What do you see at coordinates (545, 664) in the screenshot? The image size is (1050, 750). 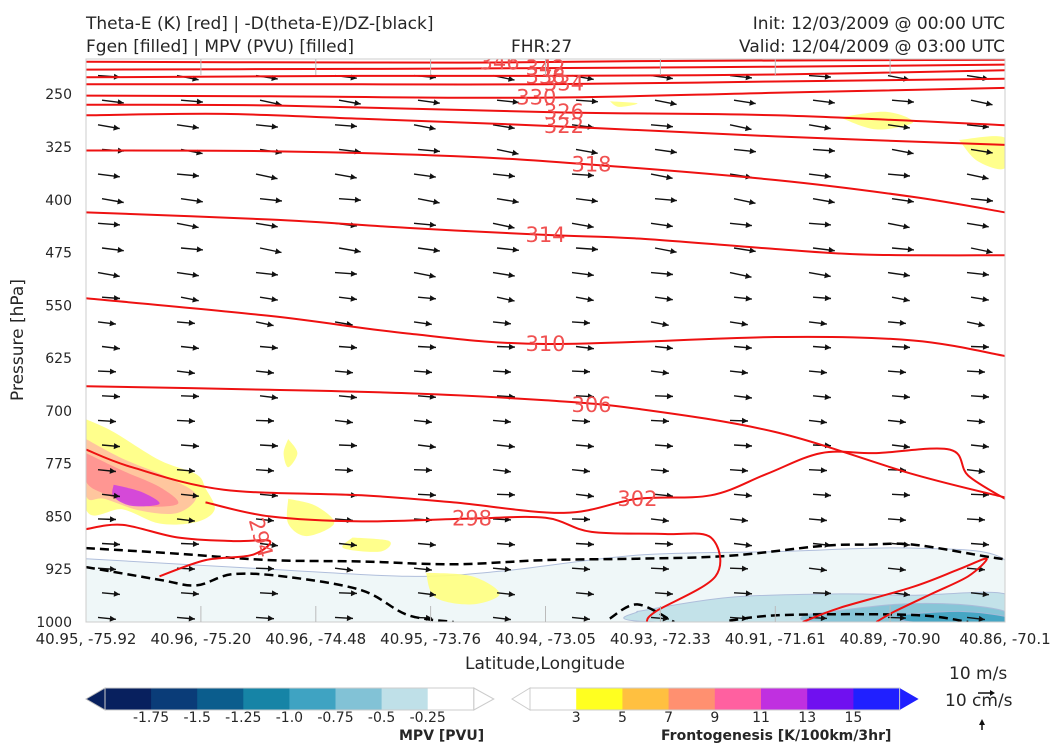 I see `x-axis-label: Latitude,Longitude` at bounding box center [545, 664].